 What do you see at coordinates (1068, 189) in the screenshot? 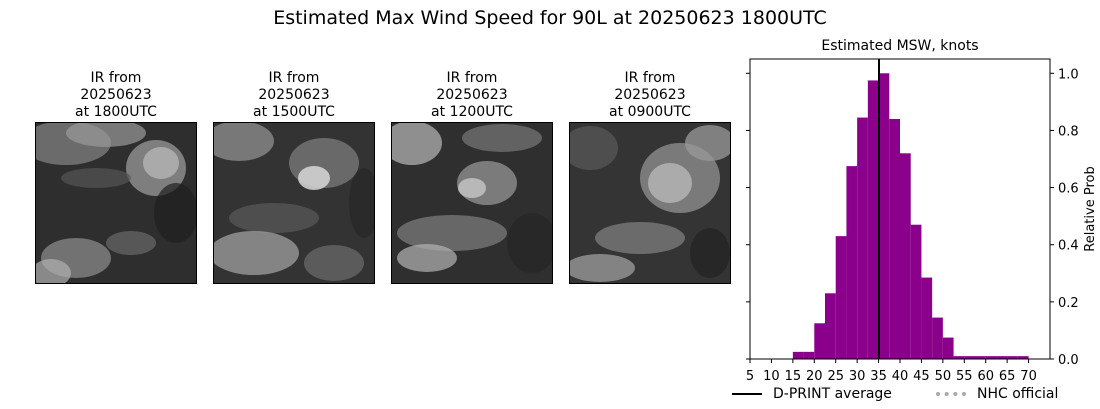
I see `y-tick-label: 0.6` at bounding box center [1068, 189].